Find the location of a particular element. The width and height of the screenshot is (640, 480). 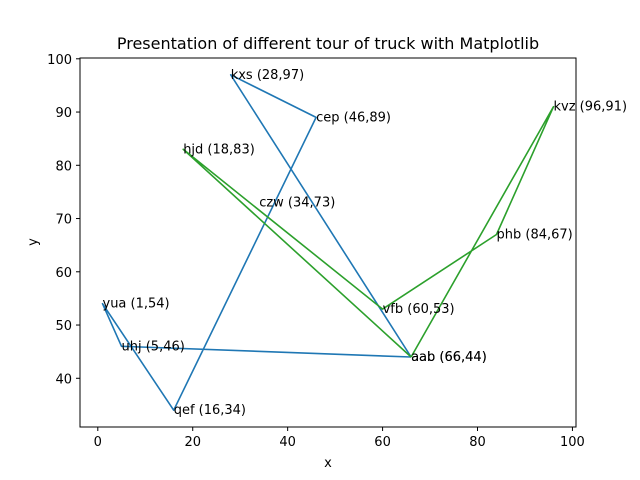

point-label: yua (1,54) is located at coordinates (136, 304).